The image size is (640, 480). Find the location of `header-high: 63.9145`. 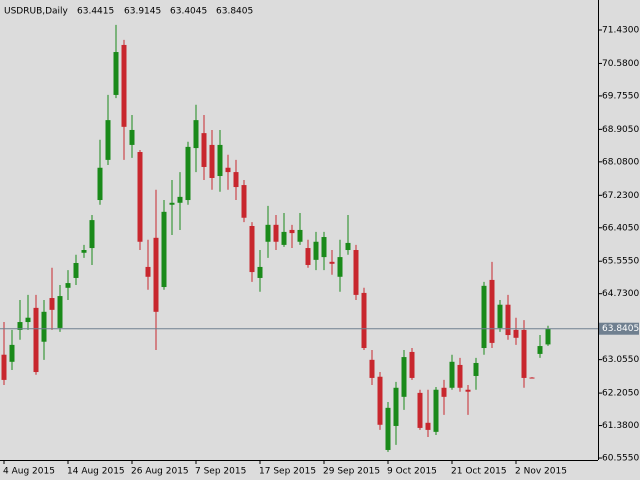

header-high: 63.9145 is located at coordinates (142, 12).